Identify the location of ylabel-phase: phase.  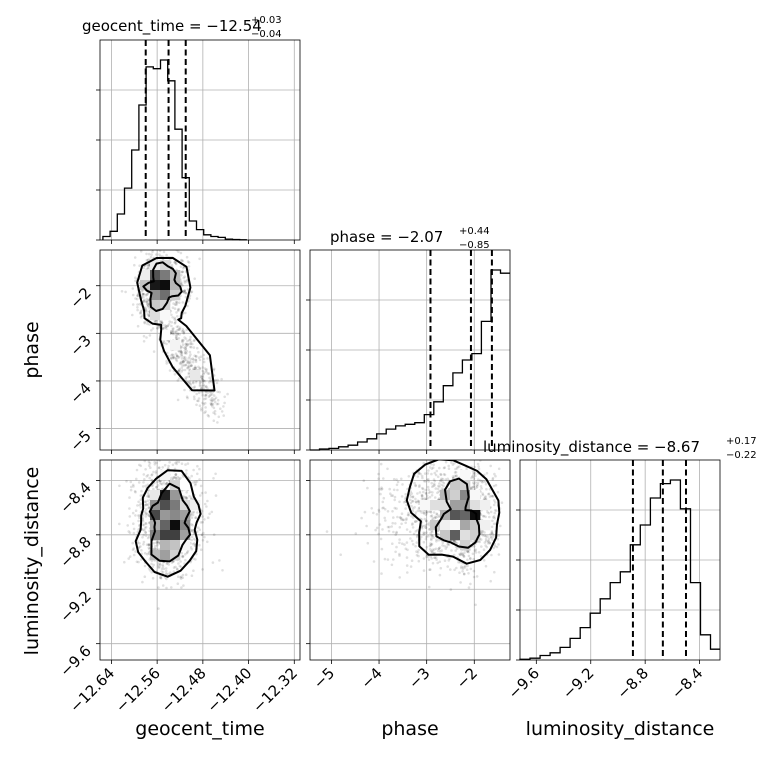
(32, 349).